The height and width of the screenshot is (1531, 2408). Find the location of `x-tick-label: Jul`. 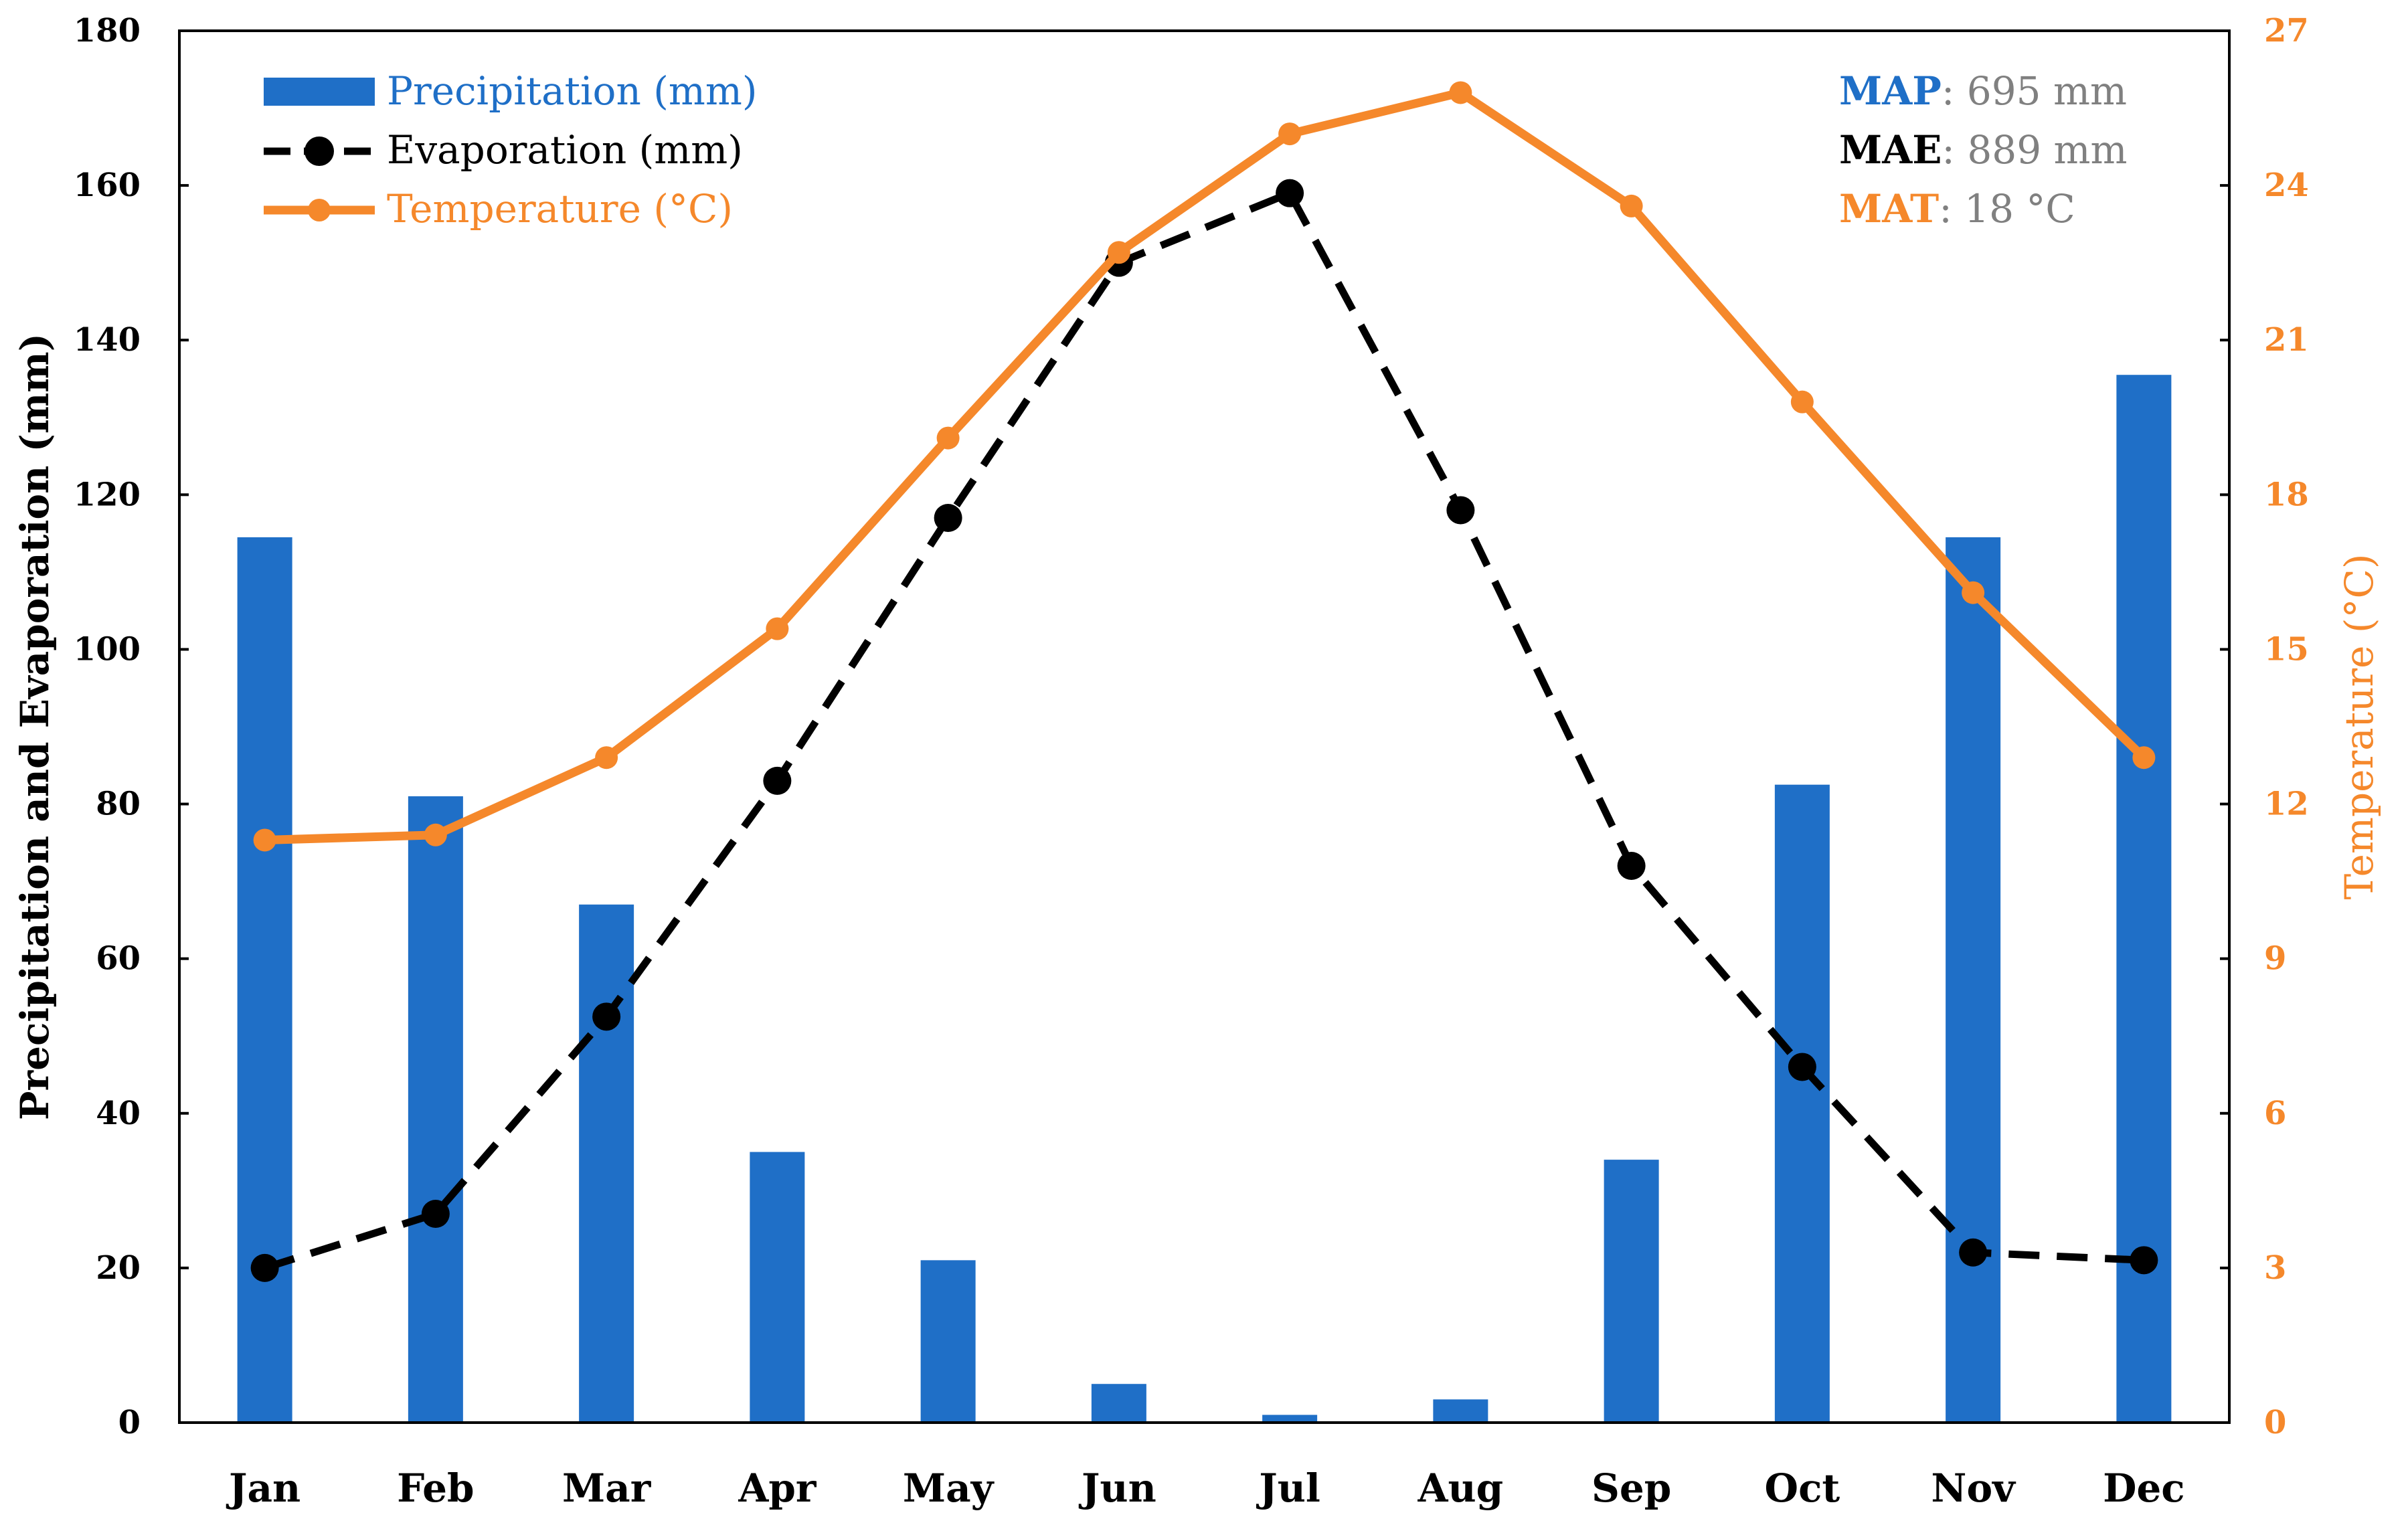

x-tick-label: Jul is located at coordinates (1288, 1488).